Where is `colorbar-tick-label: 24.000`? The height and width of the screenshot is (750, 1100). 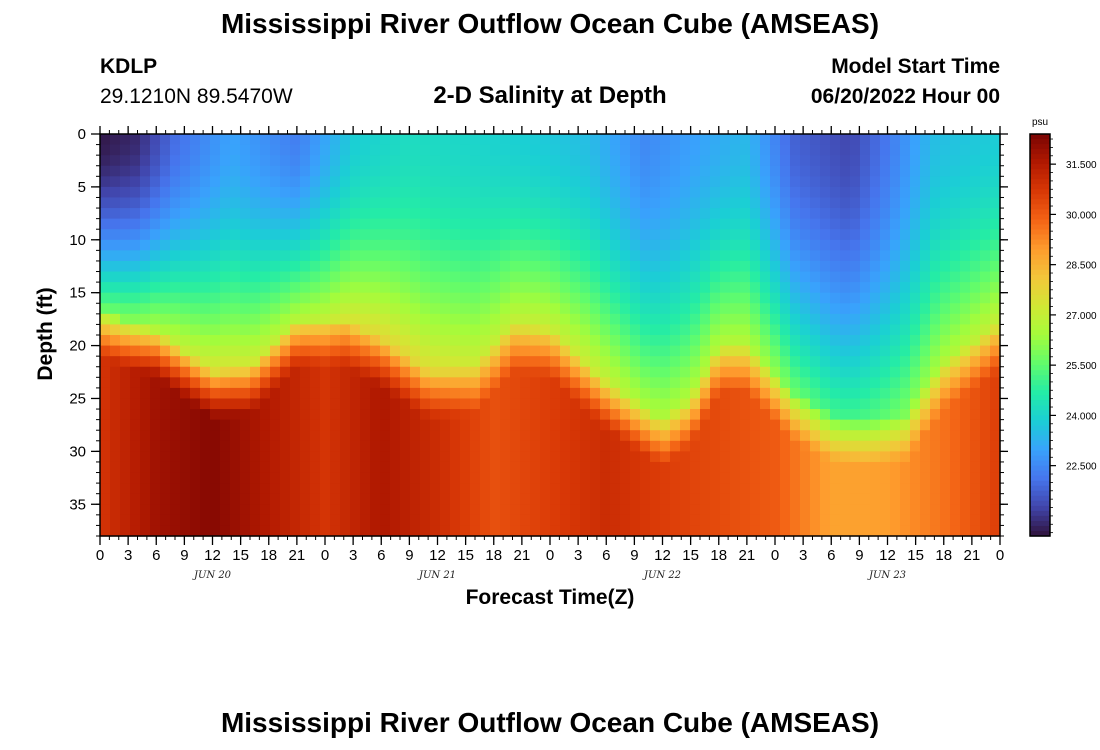 colorbar-tick-label: 24.000 is located at coordinates (1081, 416).